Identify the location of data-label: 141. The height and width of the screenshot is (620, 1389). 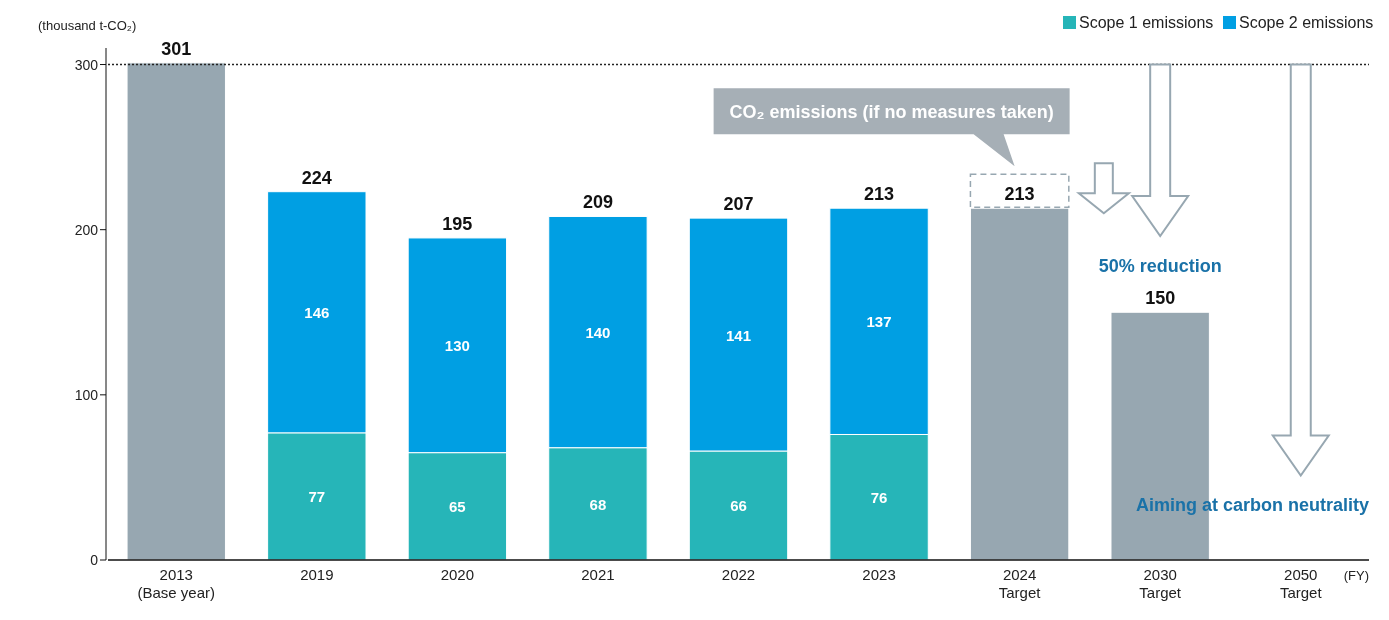
(738, 335).